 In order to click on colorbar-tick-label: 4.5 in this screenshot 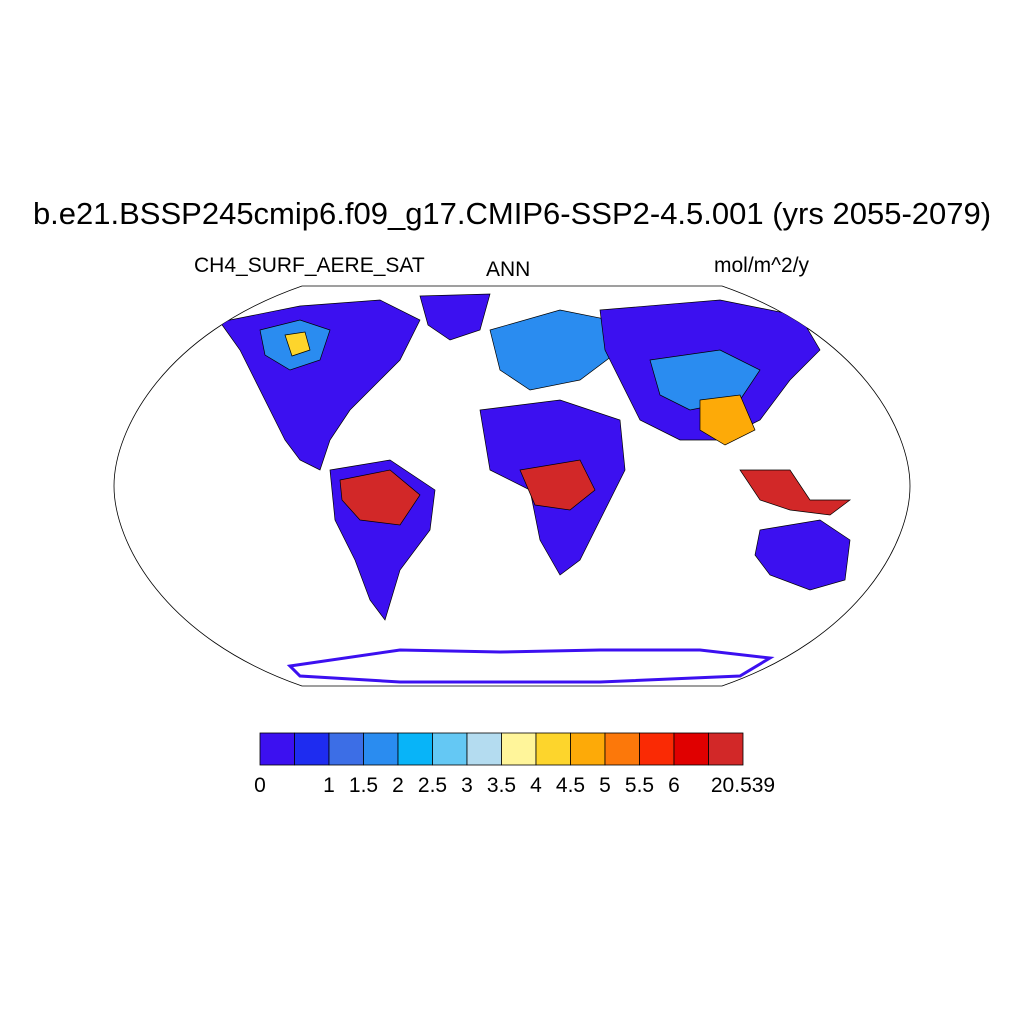, I will do `click(570, 785)`.